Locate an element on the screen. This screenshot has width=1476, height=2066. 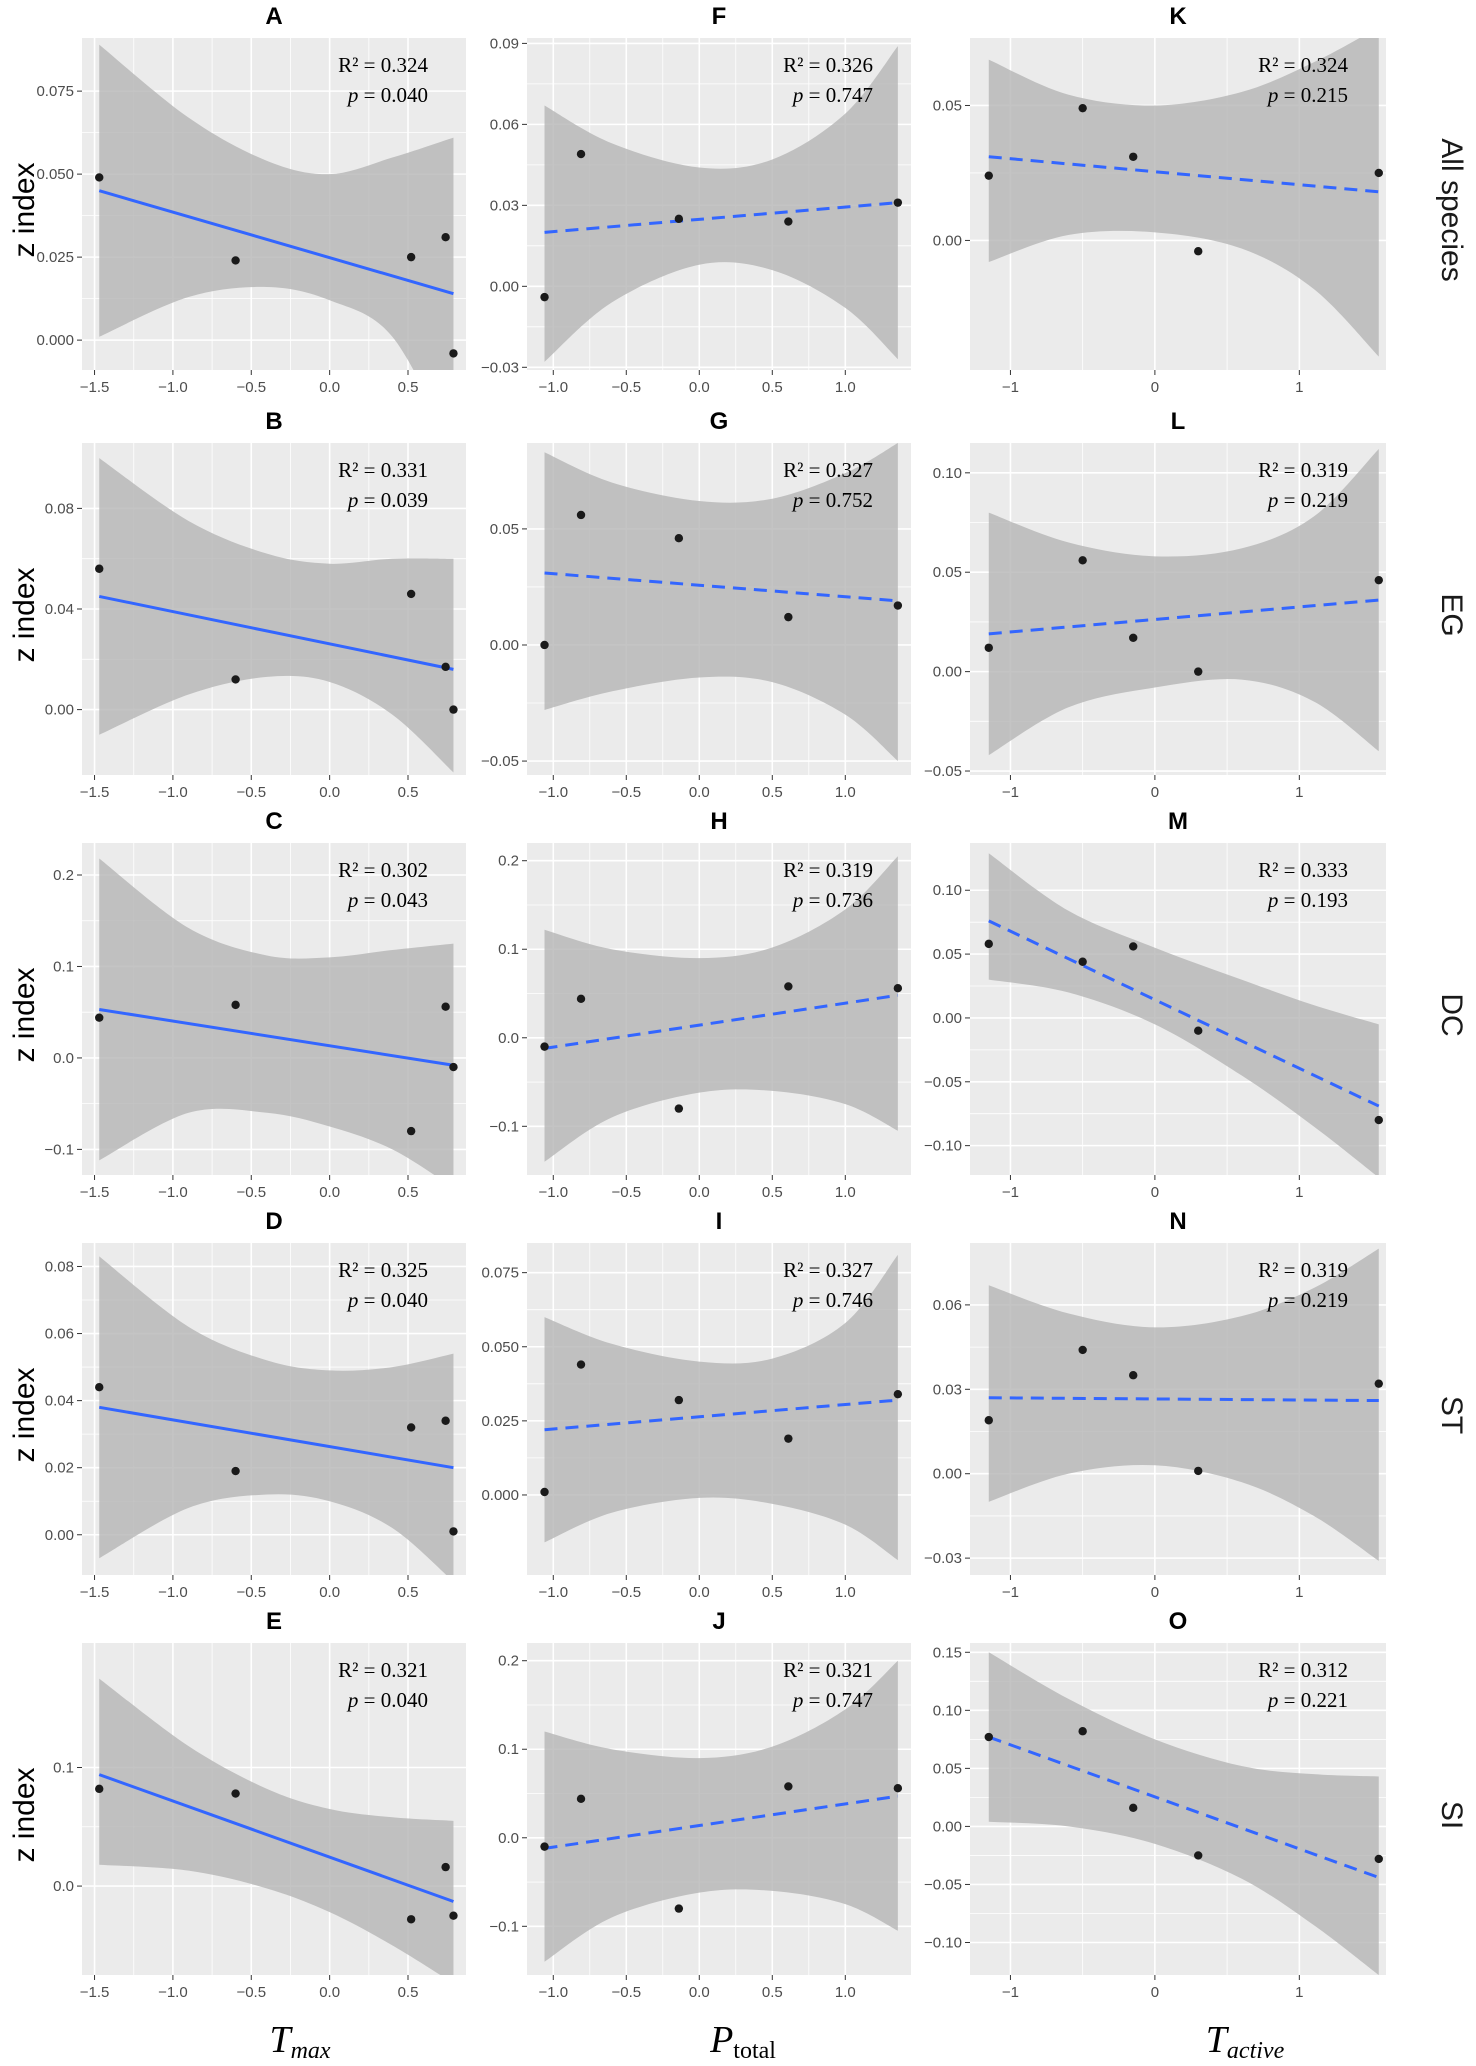
panel-a-y-tick-label: 0.050 is located at coordinates (55, 174).